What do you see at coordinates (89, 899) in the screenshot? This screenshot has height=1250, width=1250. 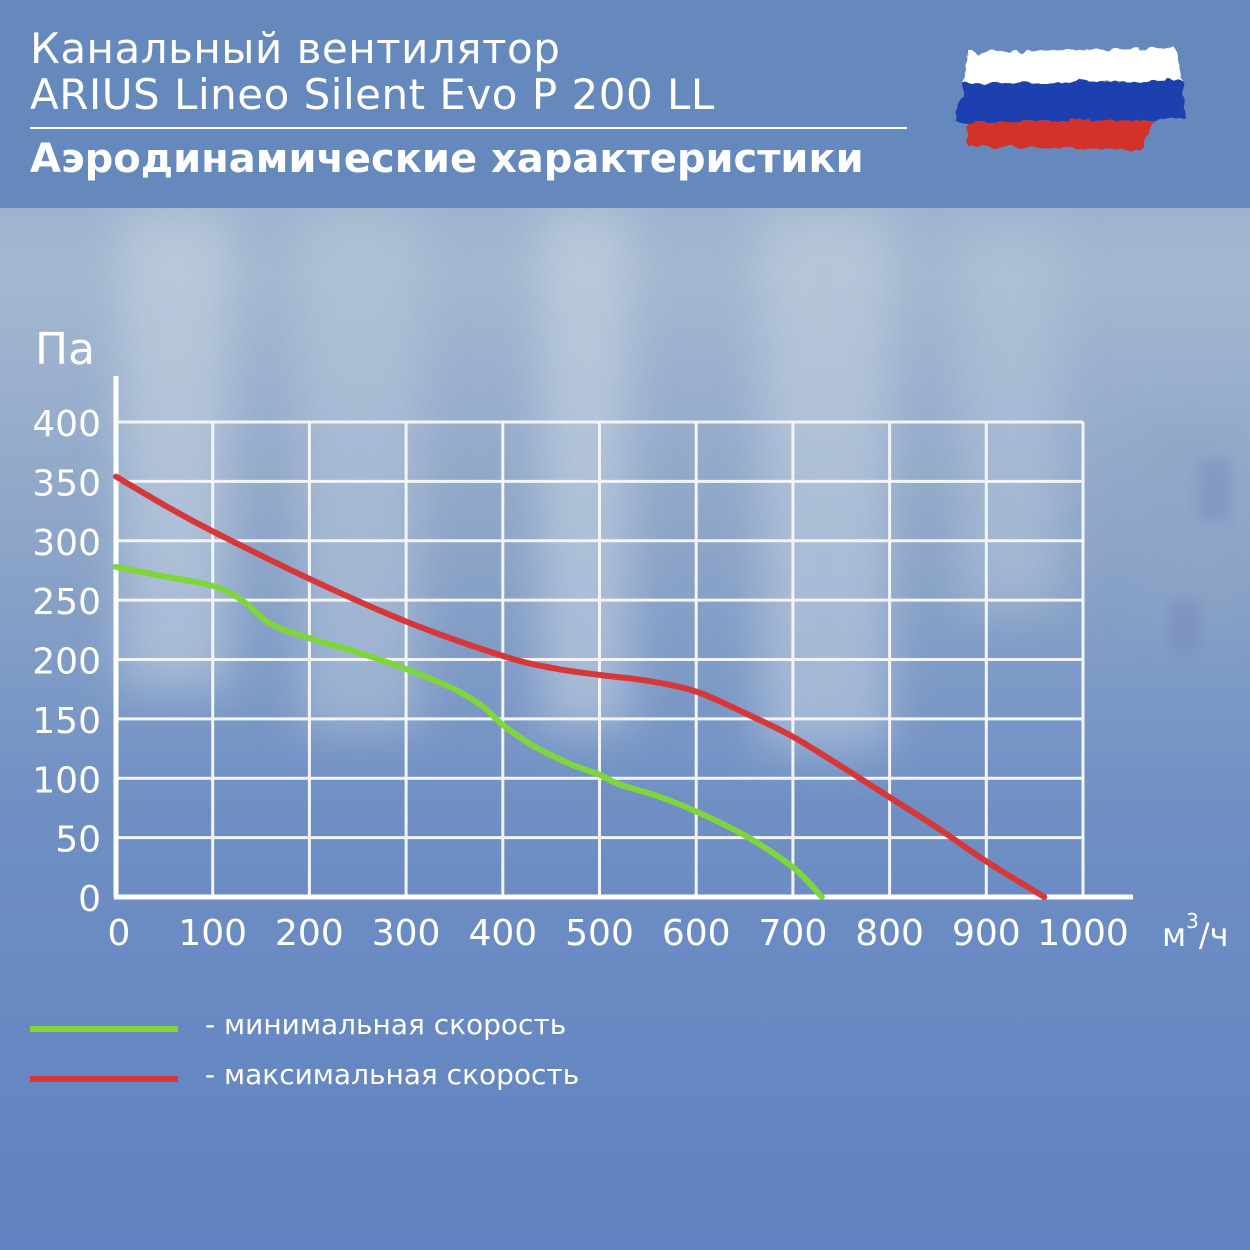 I see `y-tick-label: 0` at bounding box center [89, 899].